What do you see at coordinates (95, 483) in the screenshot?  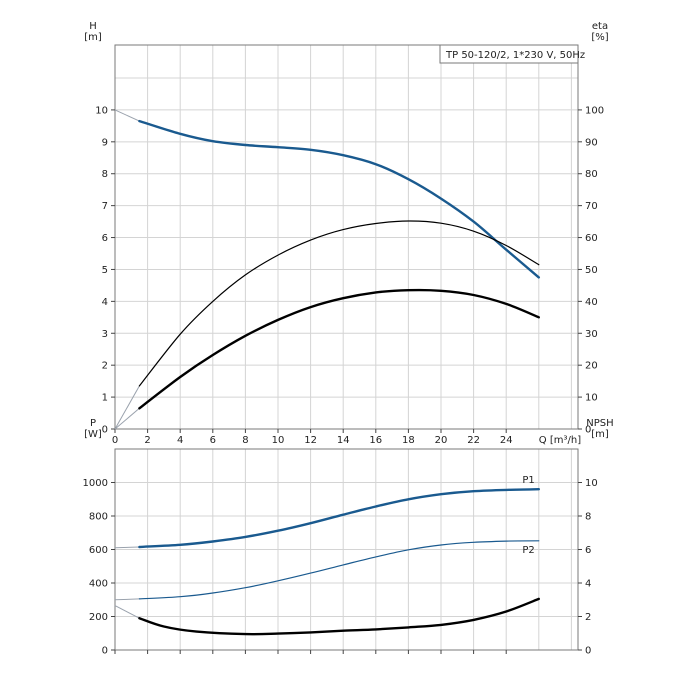 I see `y-left-tick-label: 1000` at bounding box center [95, 483].